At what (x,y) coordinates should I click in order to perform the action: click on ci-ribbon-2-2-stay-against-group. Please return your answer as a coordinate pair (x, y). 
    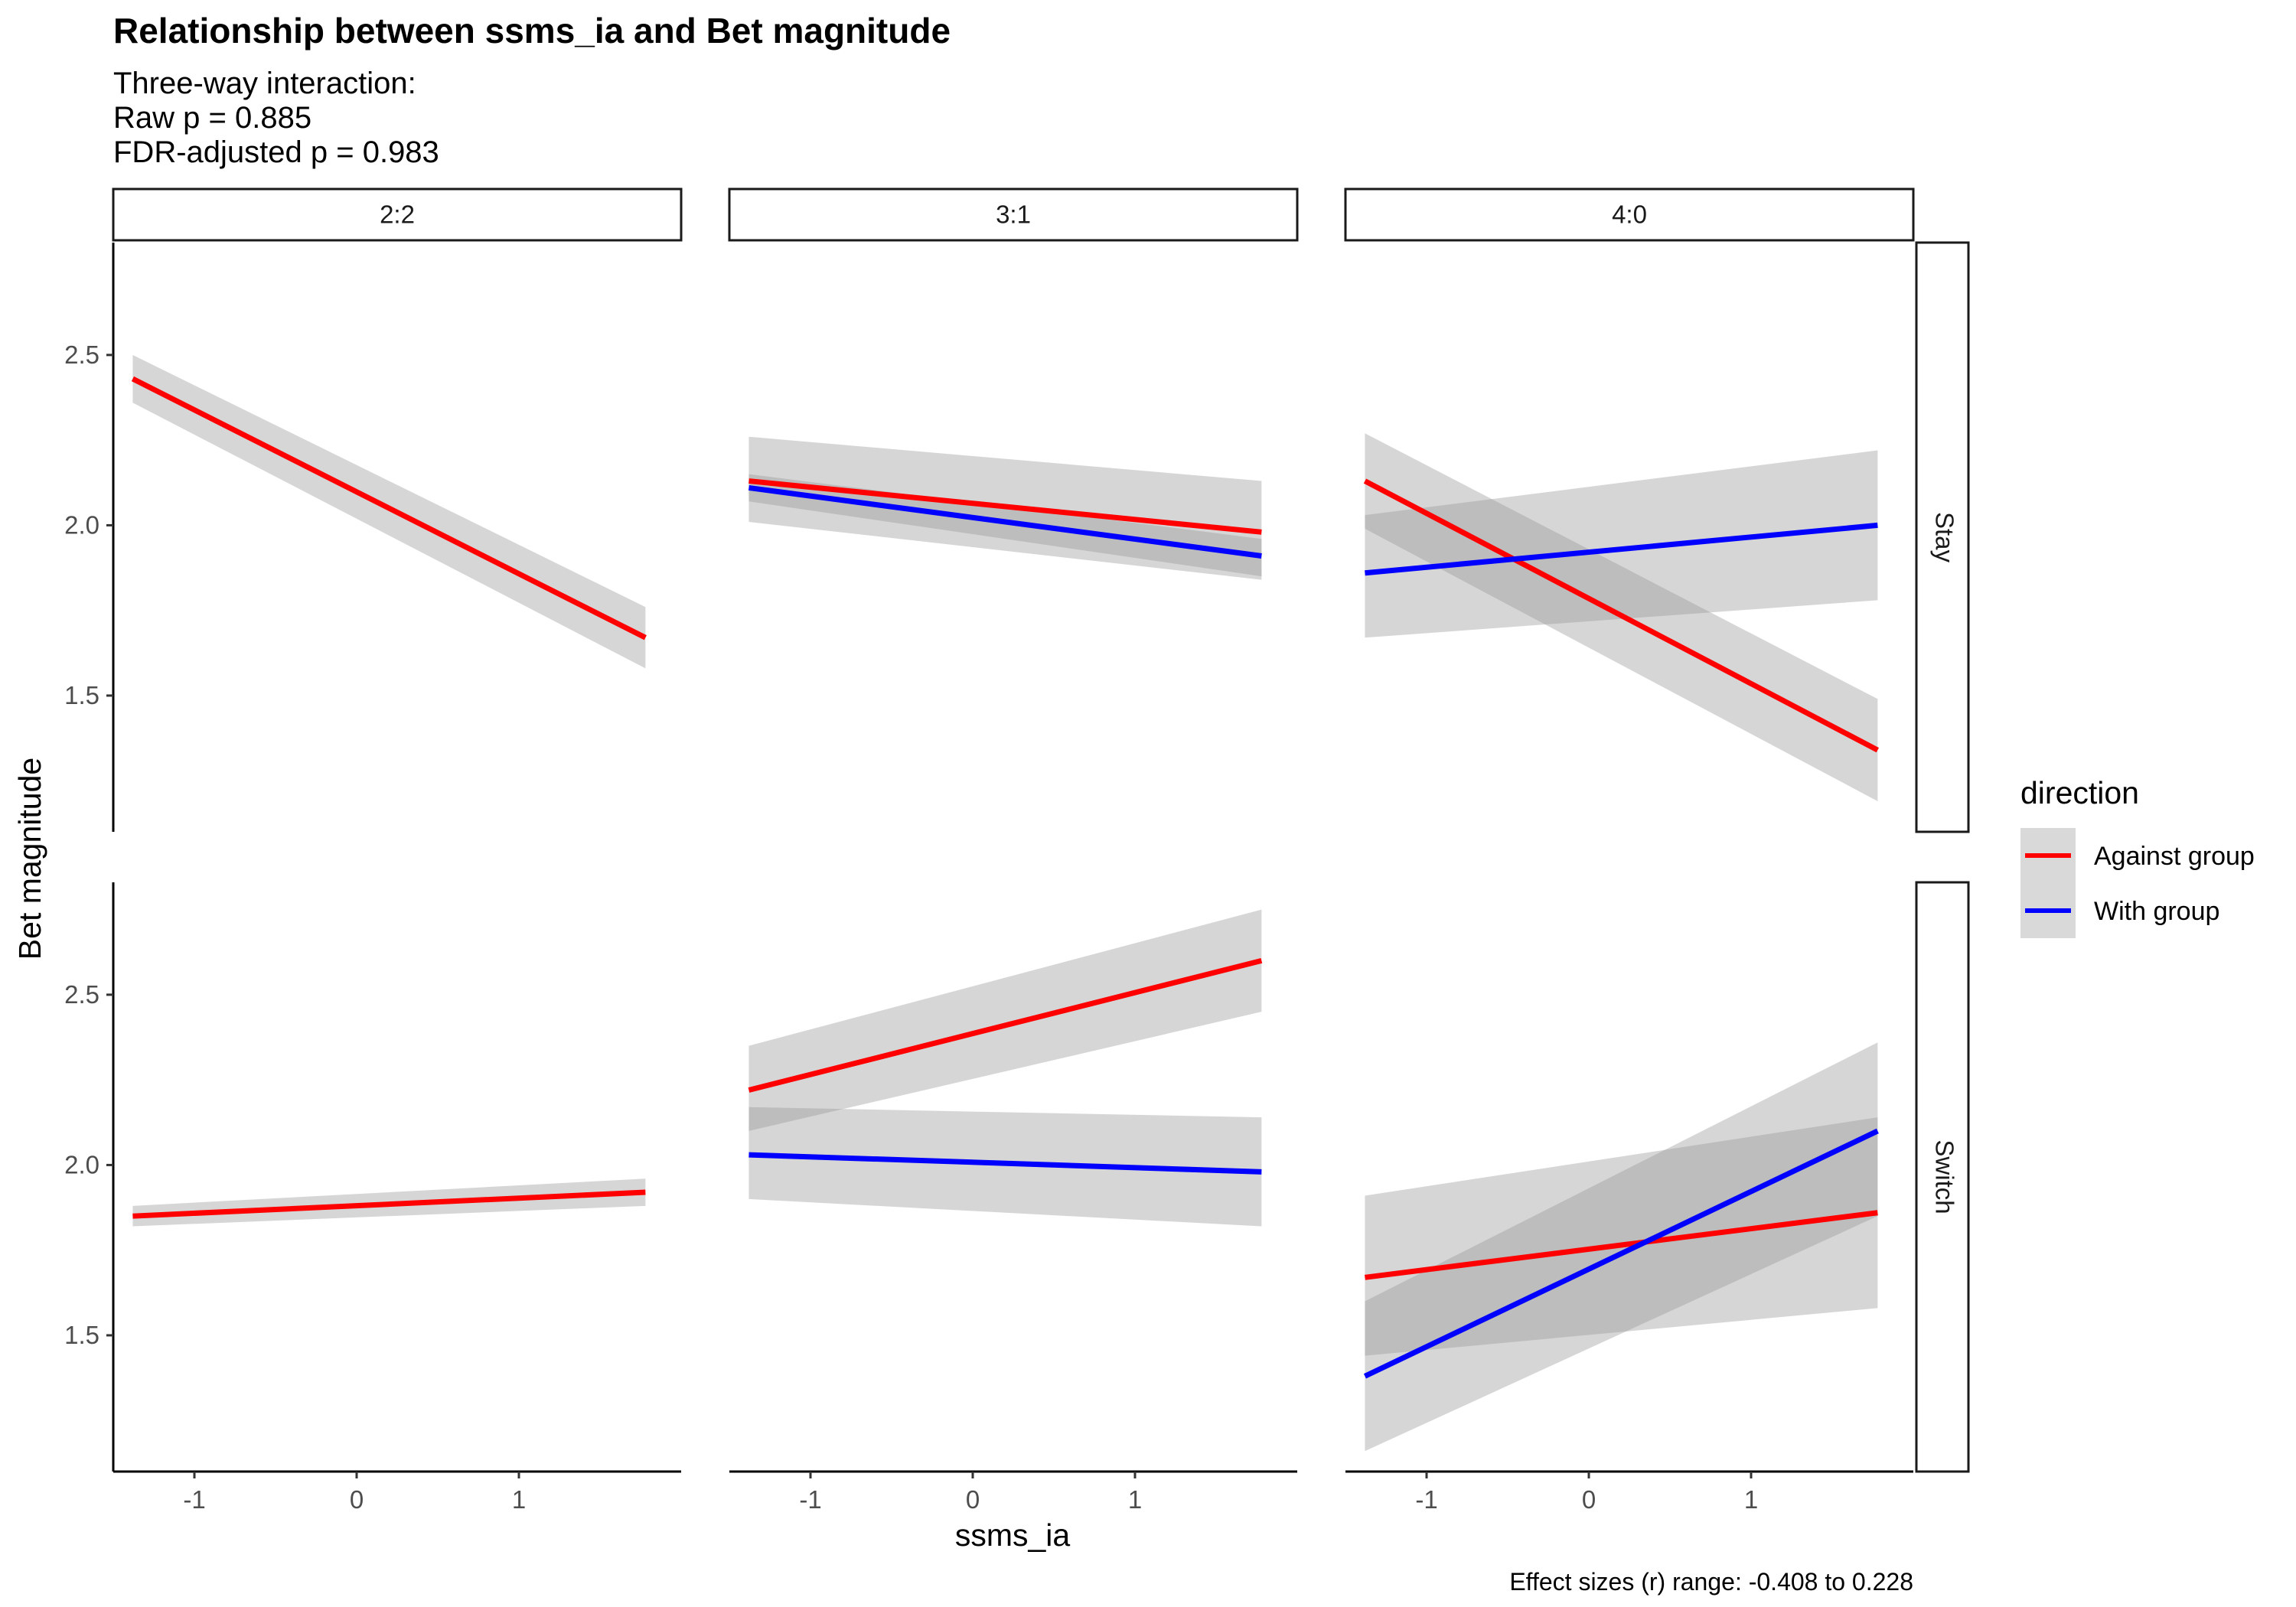
    Looking at the image, I should click on (389, 511).